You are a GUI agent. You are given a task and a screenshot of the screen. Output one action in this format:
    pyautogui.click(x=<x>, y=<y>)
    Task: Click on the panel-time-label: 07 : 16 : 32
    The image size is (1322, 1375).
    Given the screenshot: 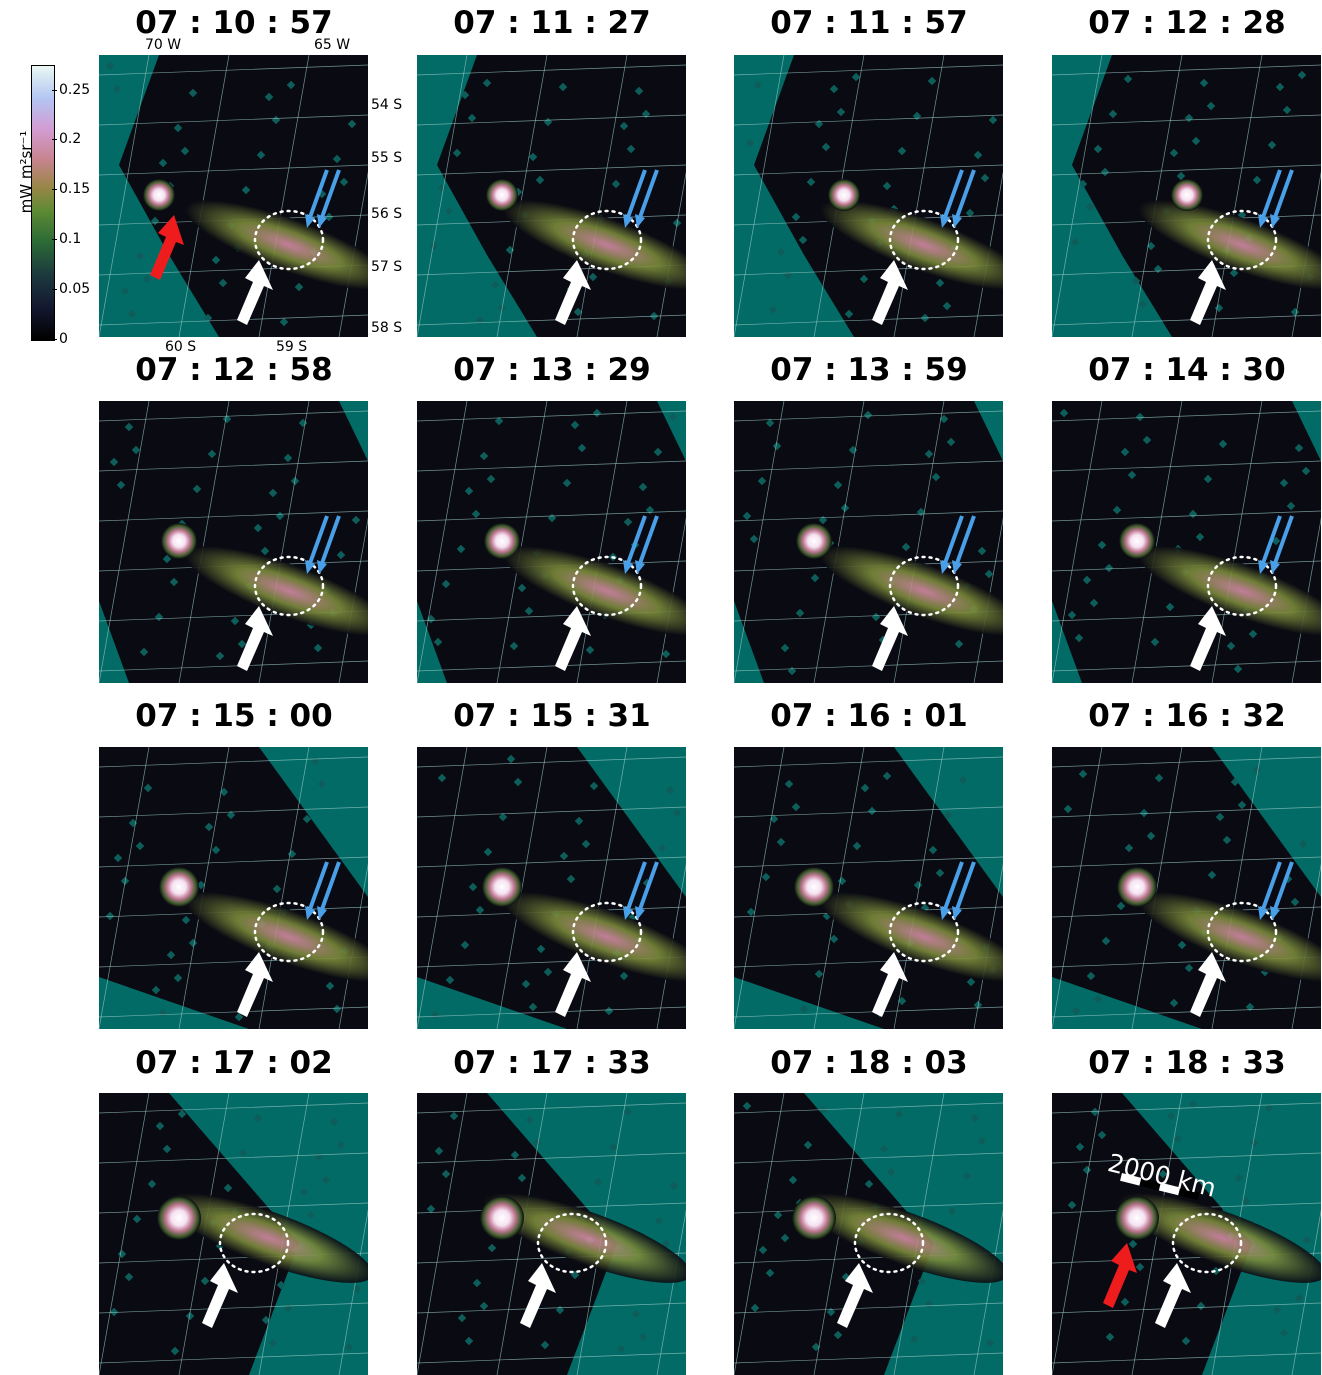 What is the action you would take?
    pyautogui.click(x=1187, y=716)
    